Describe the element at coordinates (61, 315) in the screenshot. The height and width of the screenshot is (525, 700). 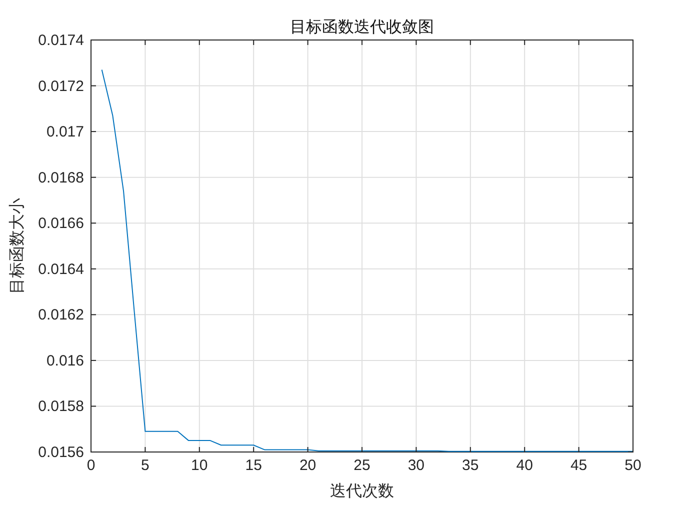
I see `y-tick-label: 0.0162` at that location.